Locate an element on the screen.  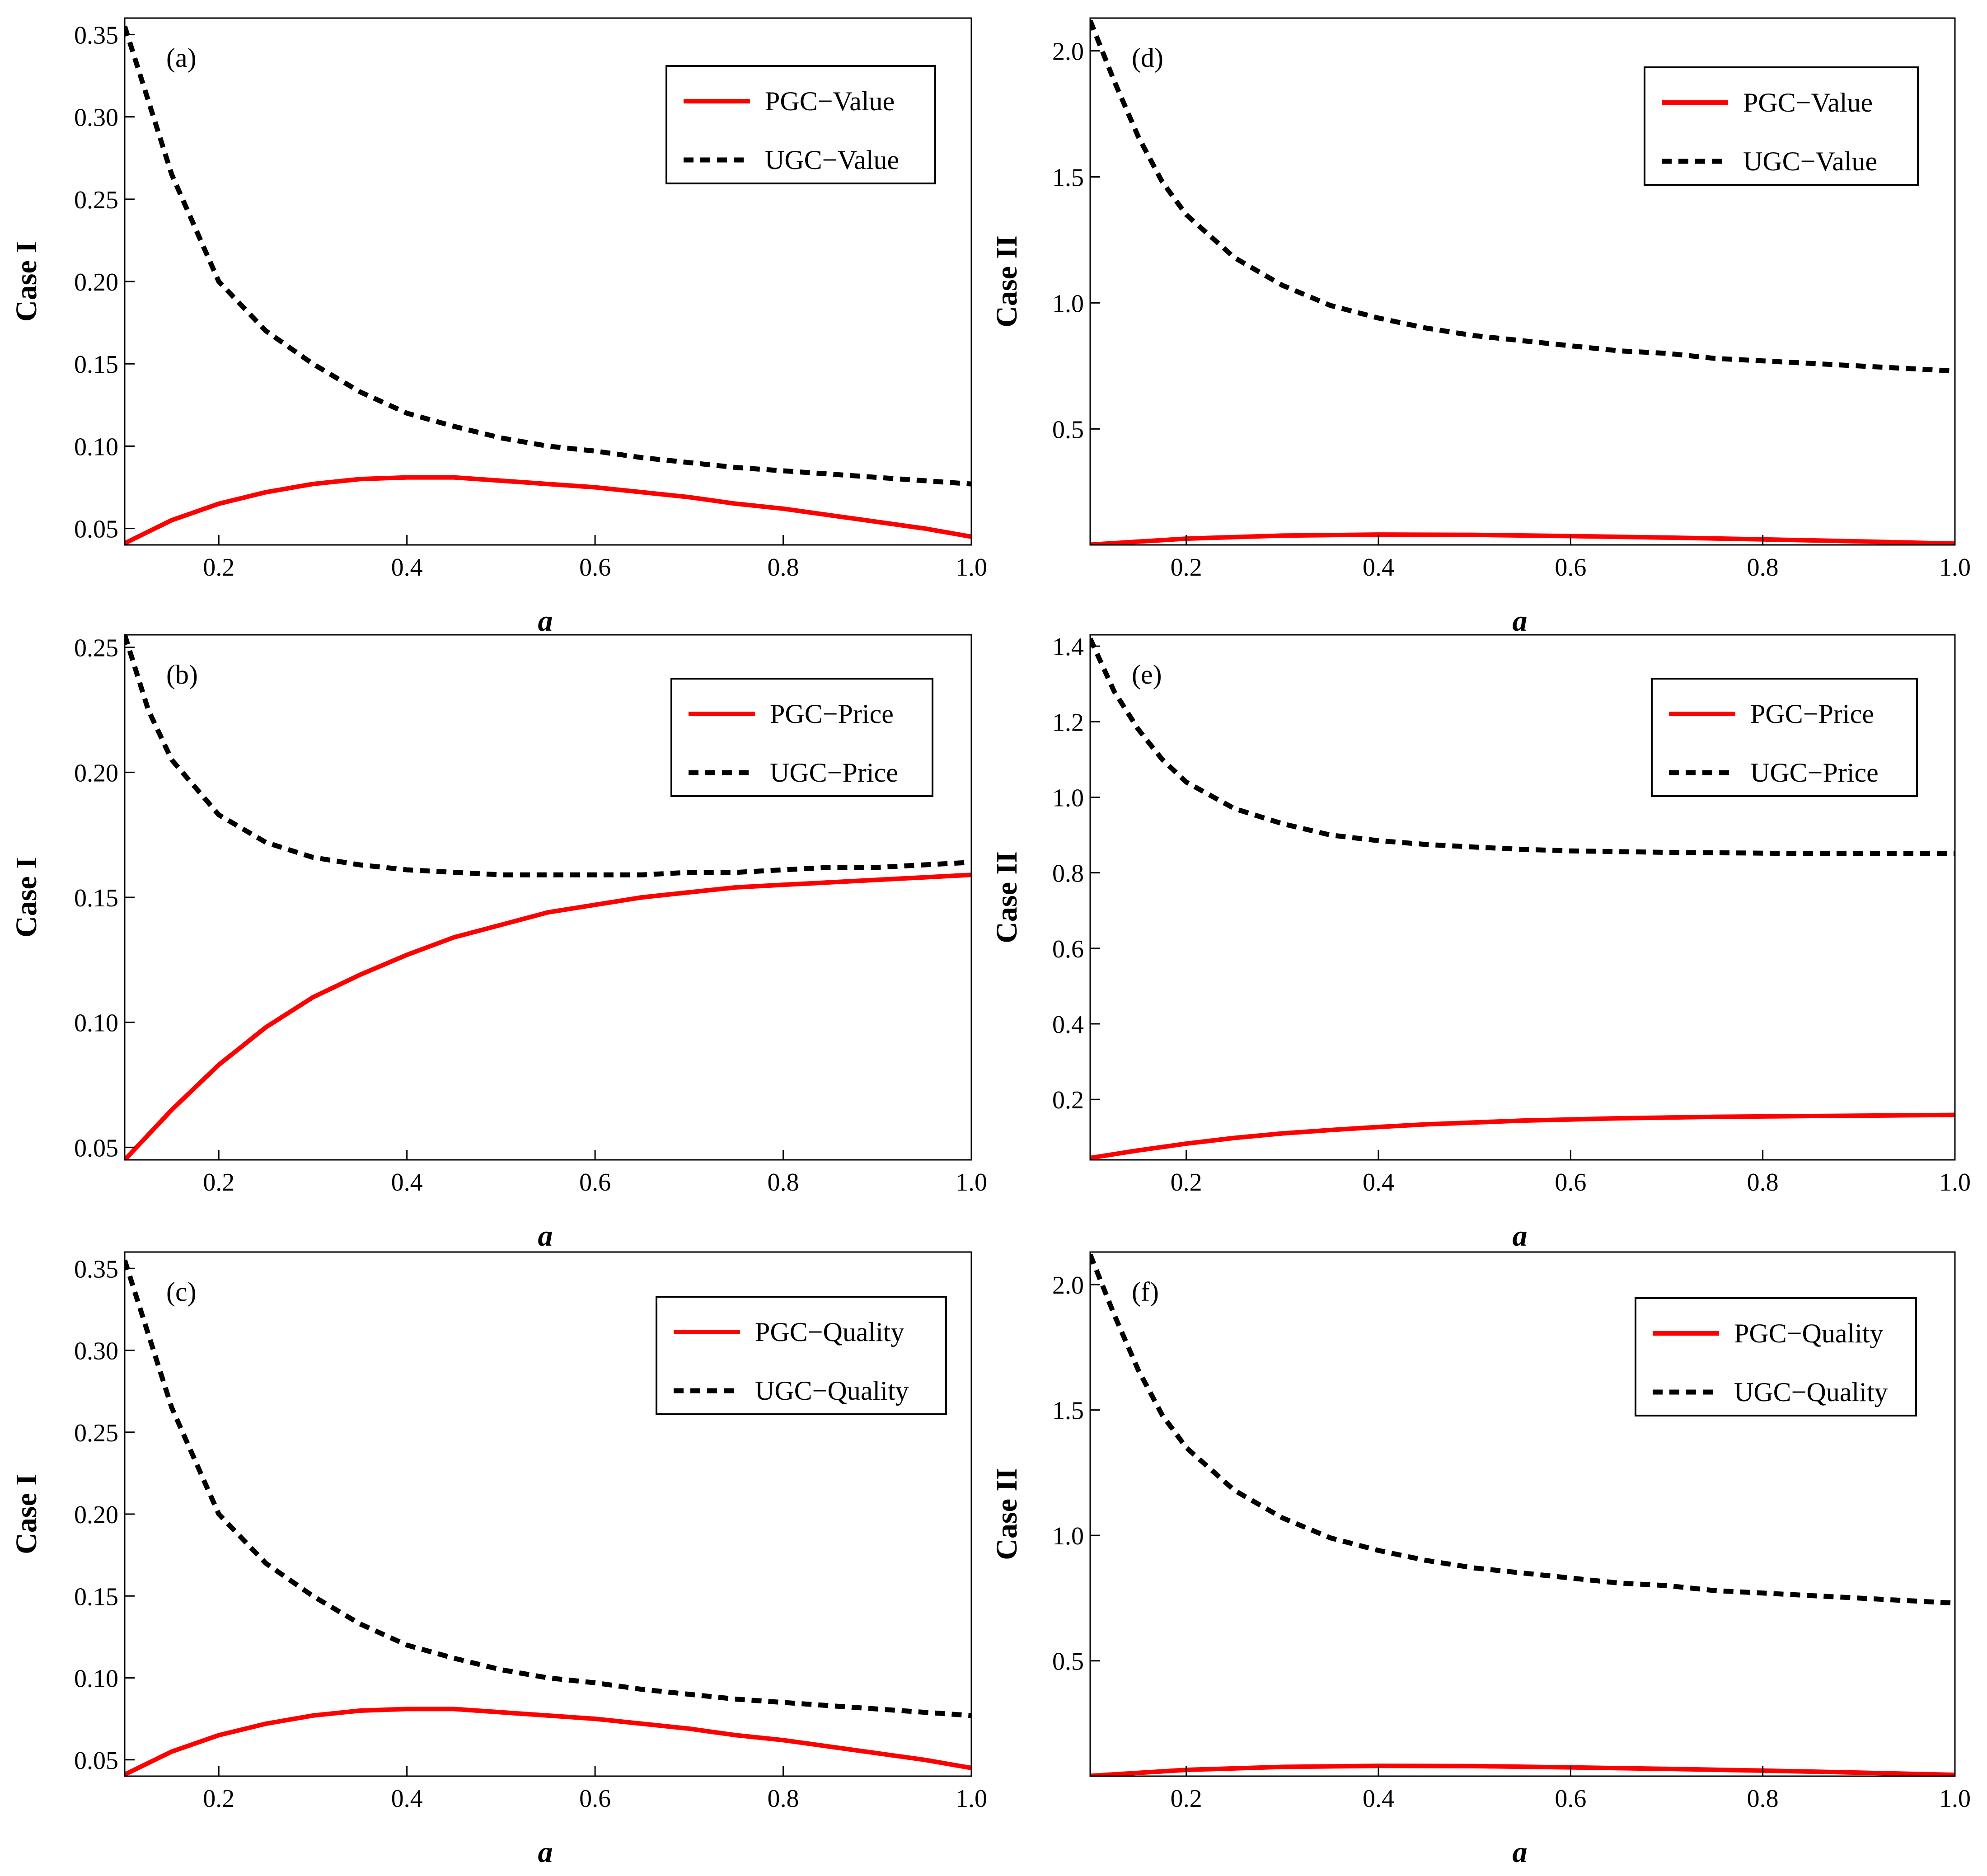
y-tick-label: 0.35 is located at coordinates (96, 35).